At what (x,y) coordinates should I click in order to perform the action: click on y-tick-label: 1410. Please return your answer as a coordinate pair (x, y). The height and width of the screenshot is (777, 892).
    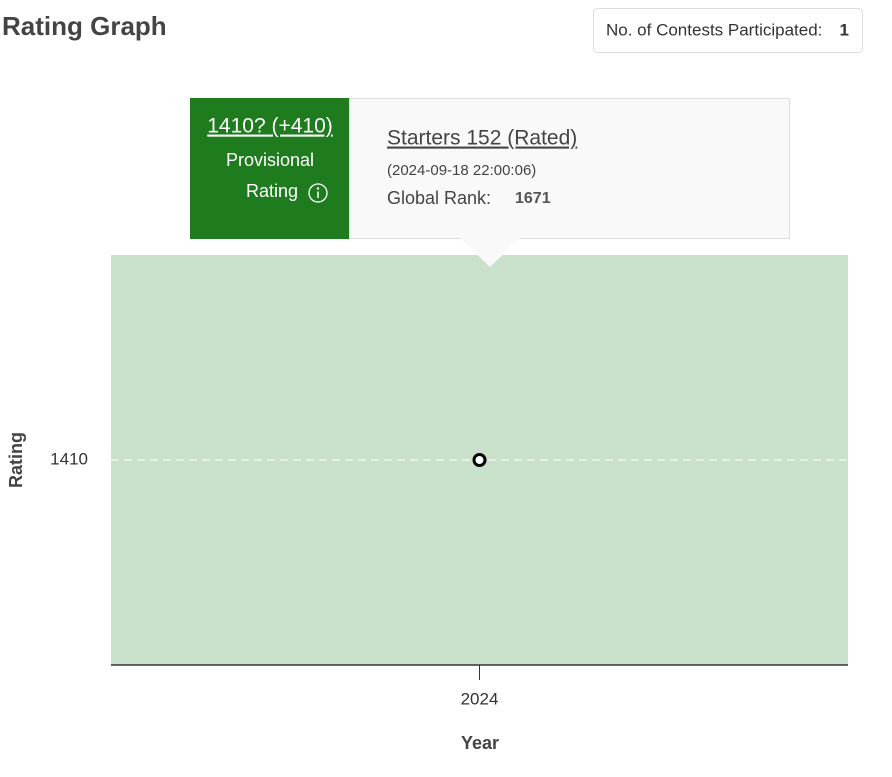
    Looking at the image, I should click on (69, 458).